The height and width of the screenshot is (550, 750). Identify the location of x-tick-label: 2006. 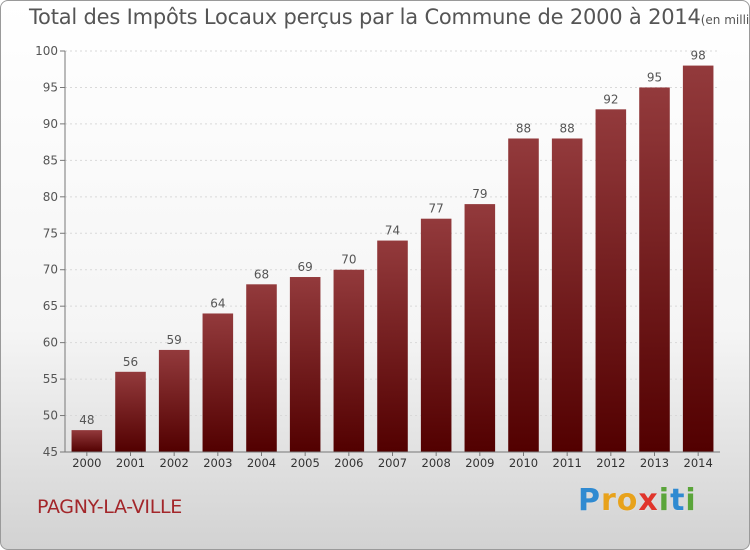
(348, 463).